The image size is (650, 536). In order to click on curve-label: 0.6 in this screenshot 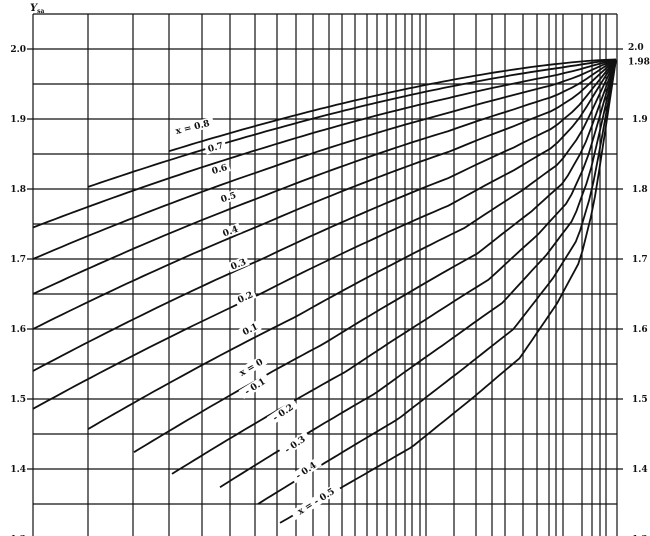, I will do `click(219, 169)`.